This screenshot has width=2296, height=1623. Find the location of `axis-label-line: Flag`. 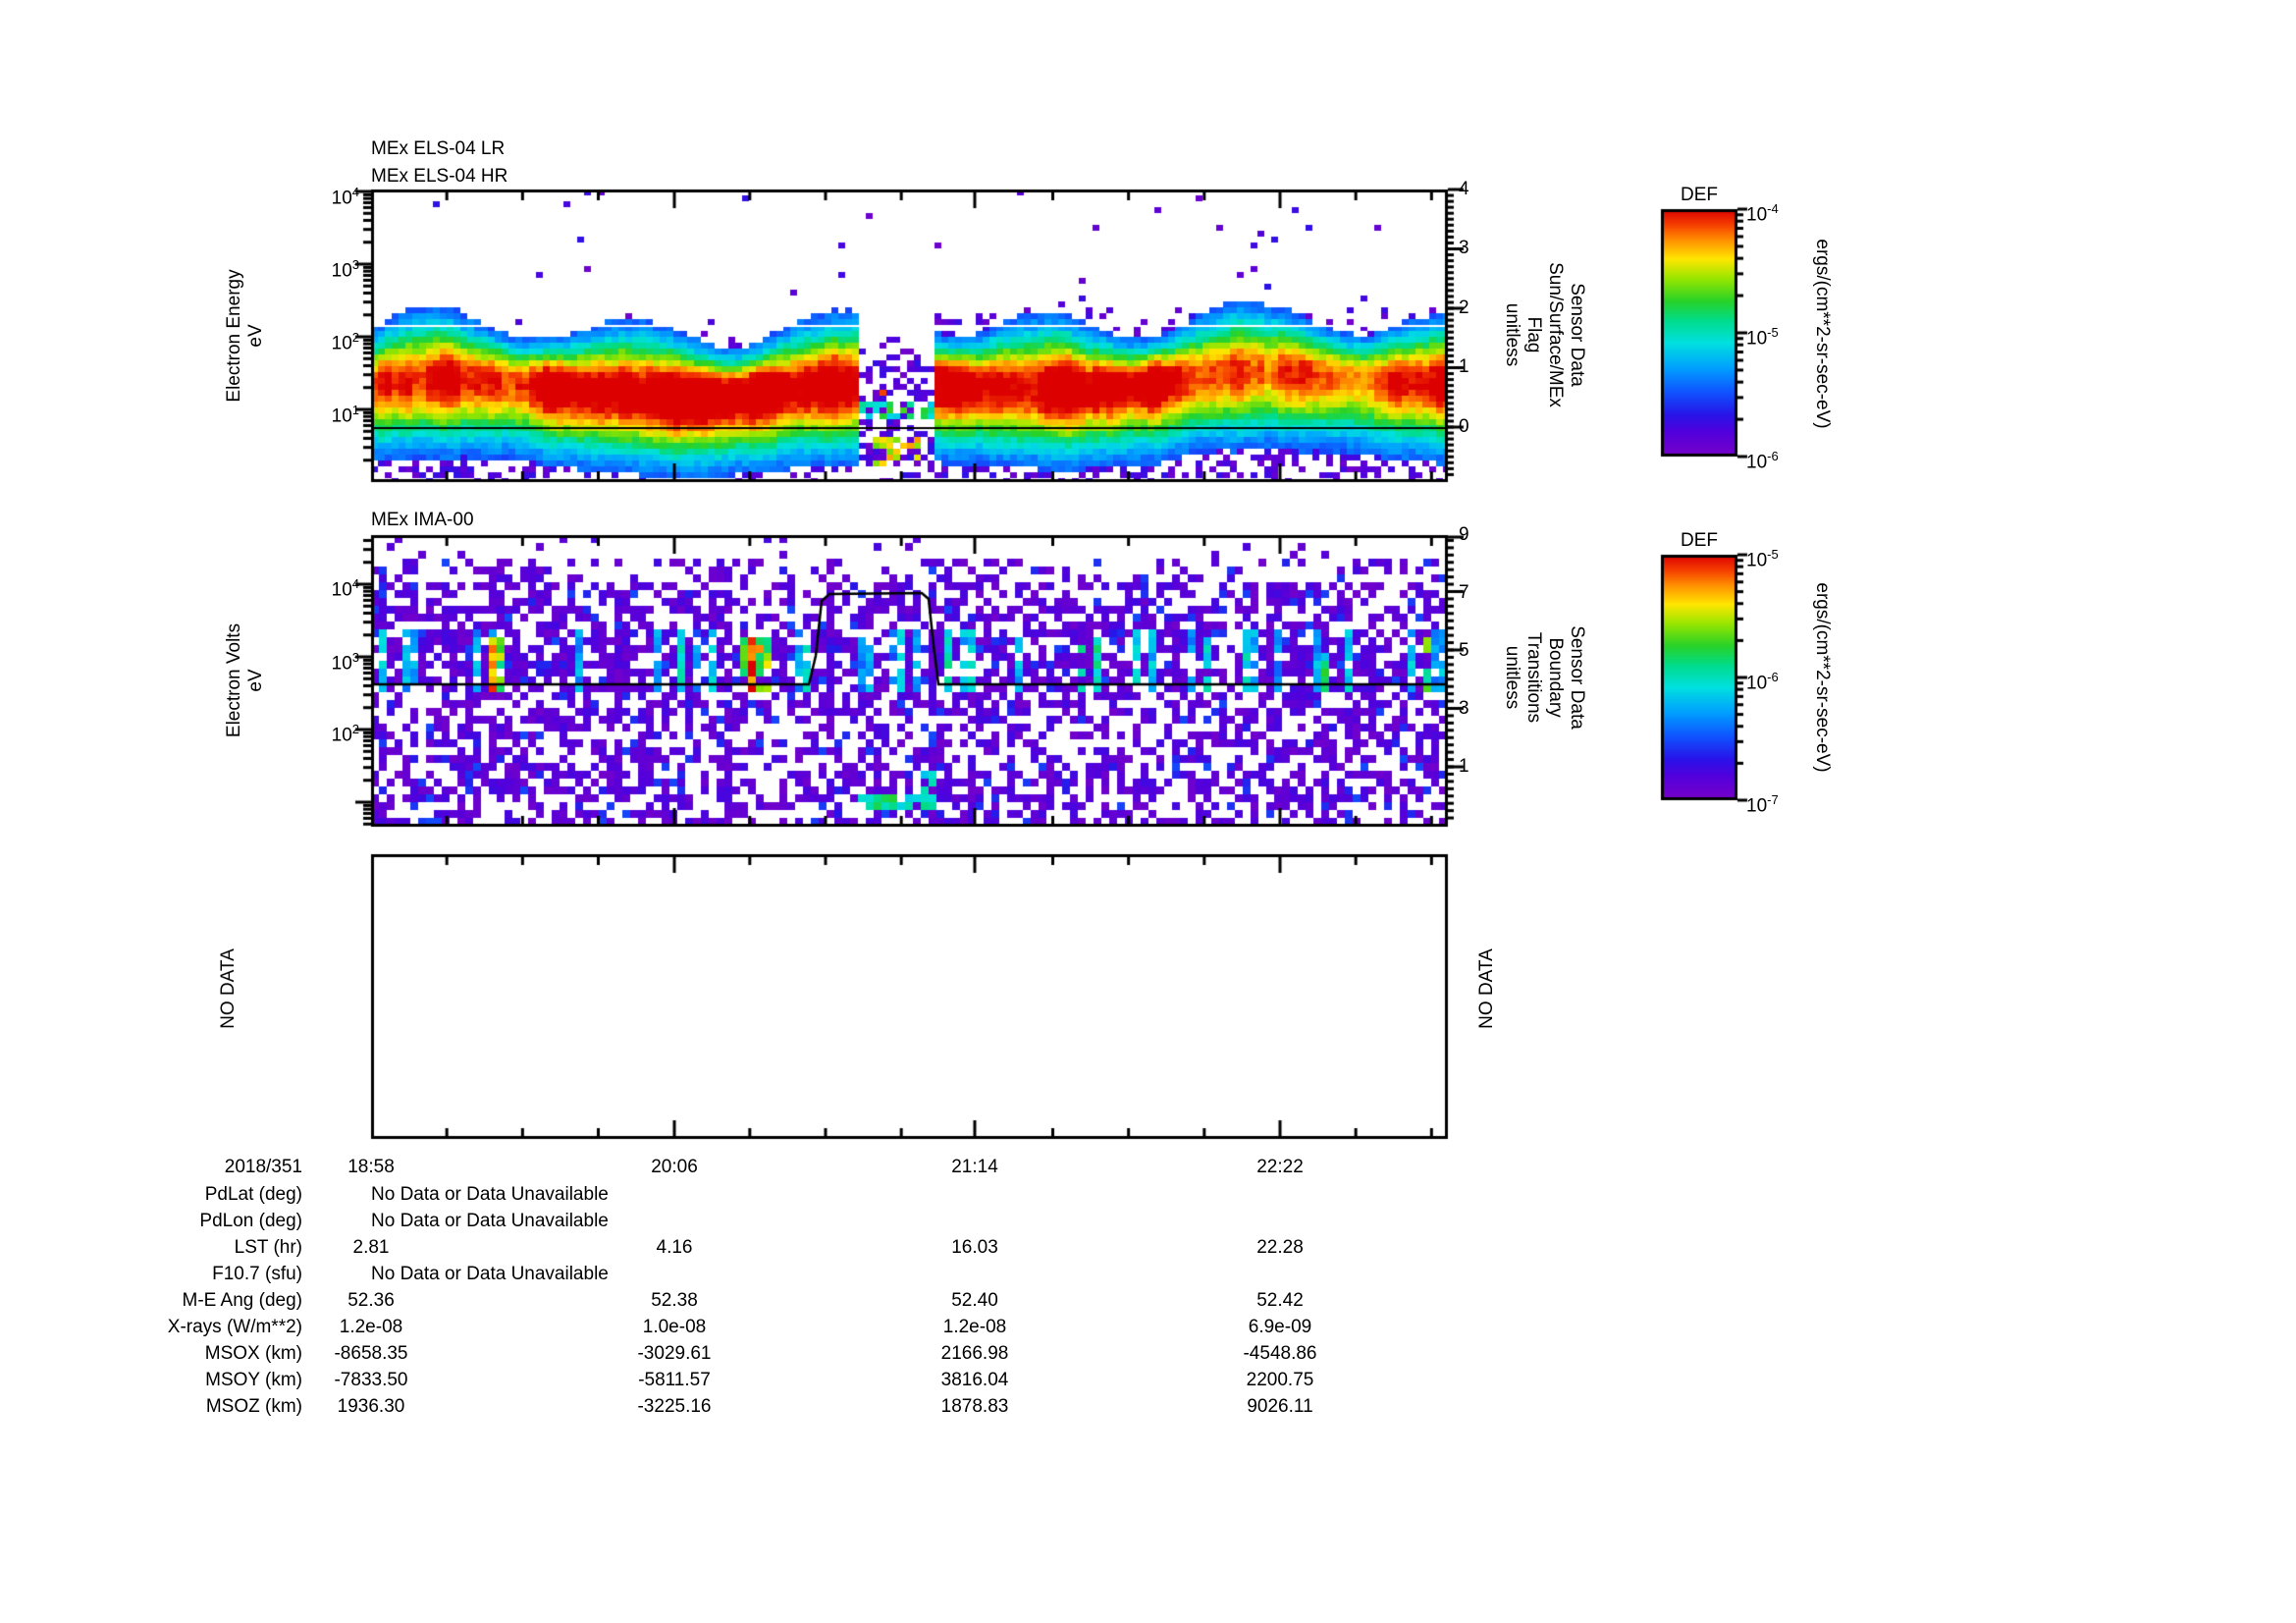

axis-label-line: Flag is located at coordinates (1533, 334).